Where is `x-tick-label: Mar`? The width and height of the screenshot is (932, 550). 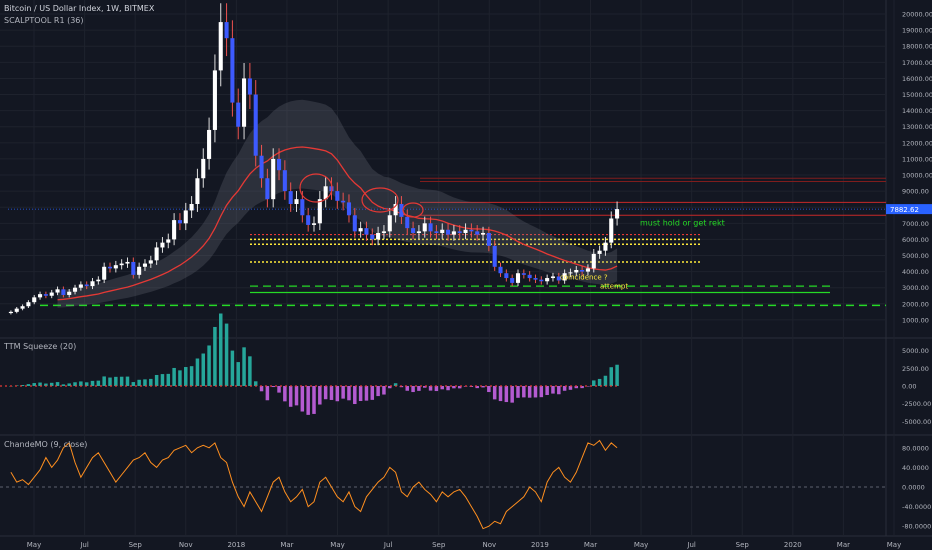
x-tick-label: Mar is located at coordinates (286, 545).